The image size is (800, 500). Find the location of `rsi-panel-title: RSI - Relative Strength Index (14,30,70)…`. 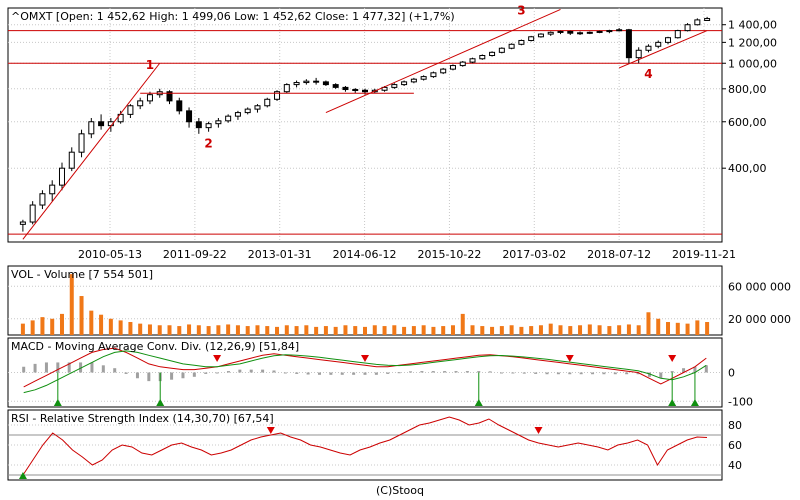

rsi-panel-title: RSI - Relative Strength Index (14,30,70)… is located at coordinates (142, 418).